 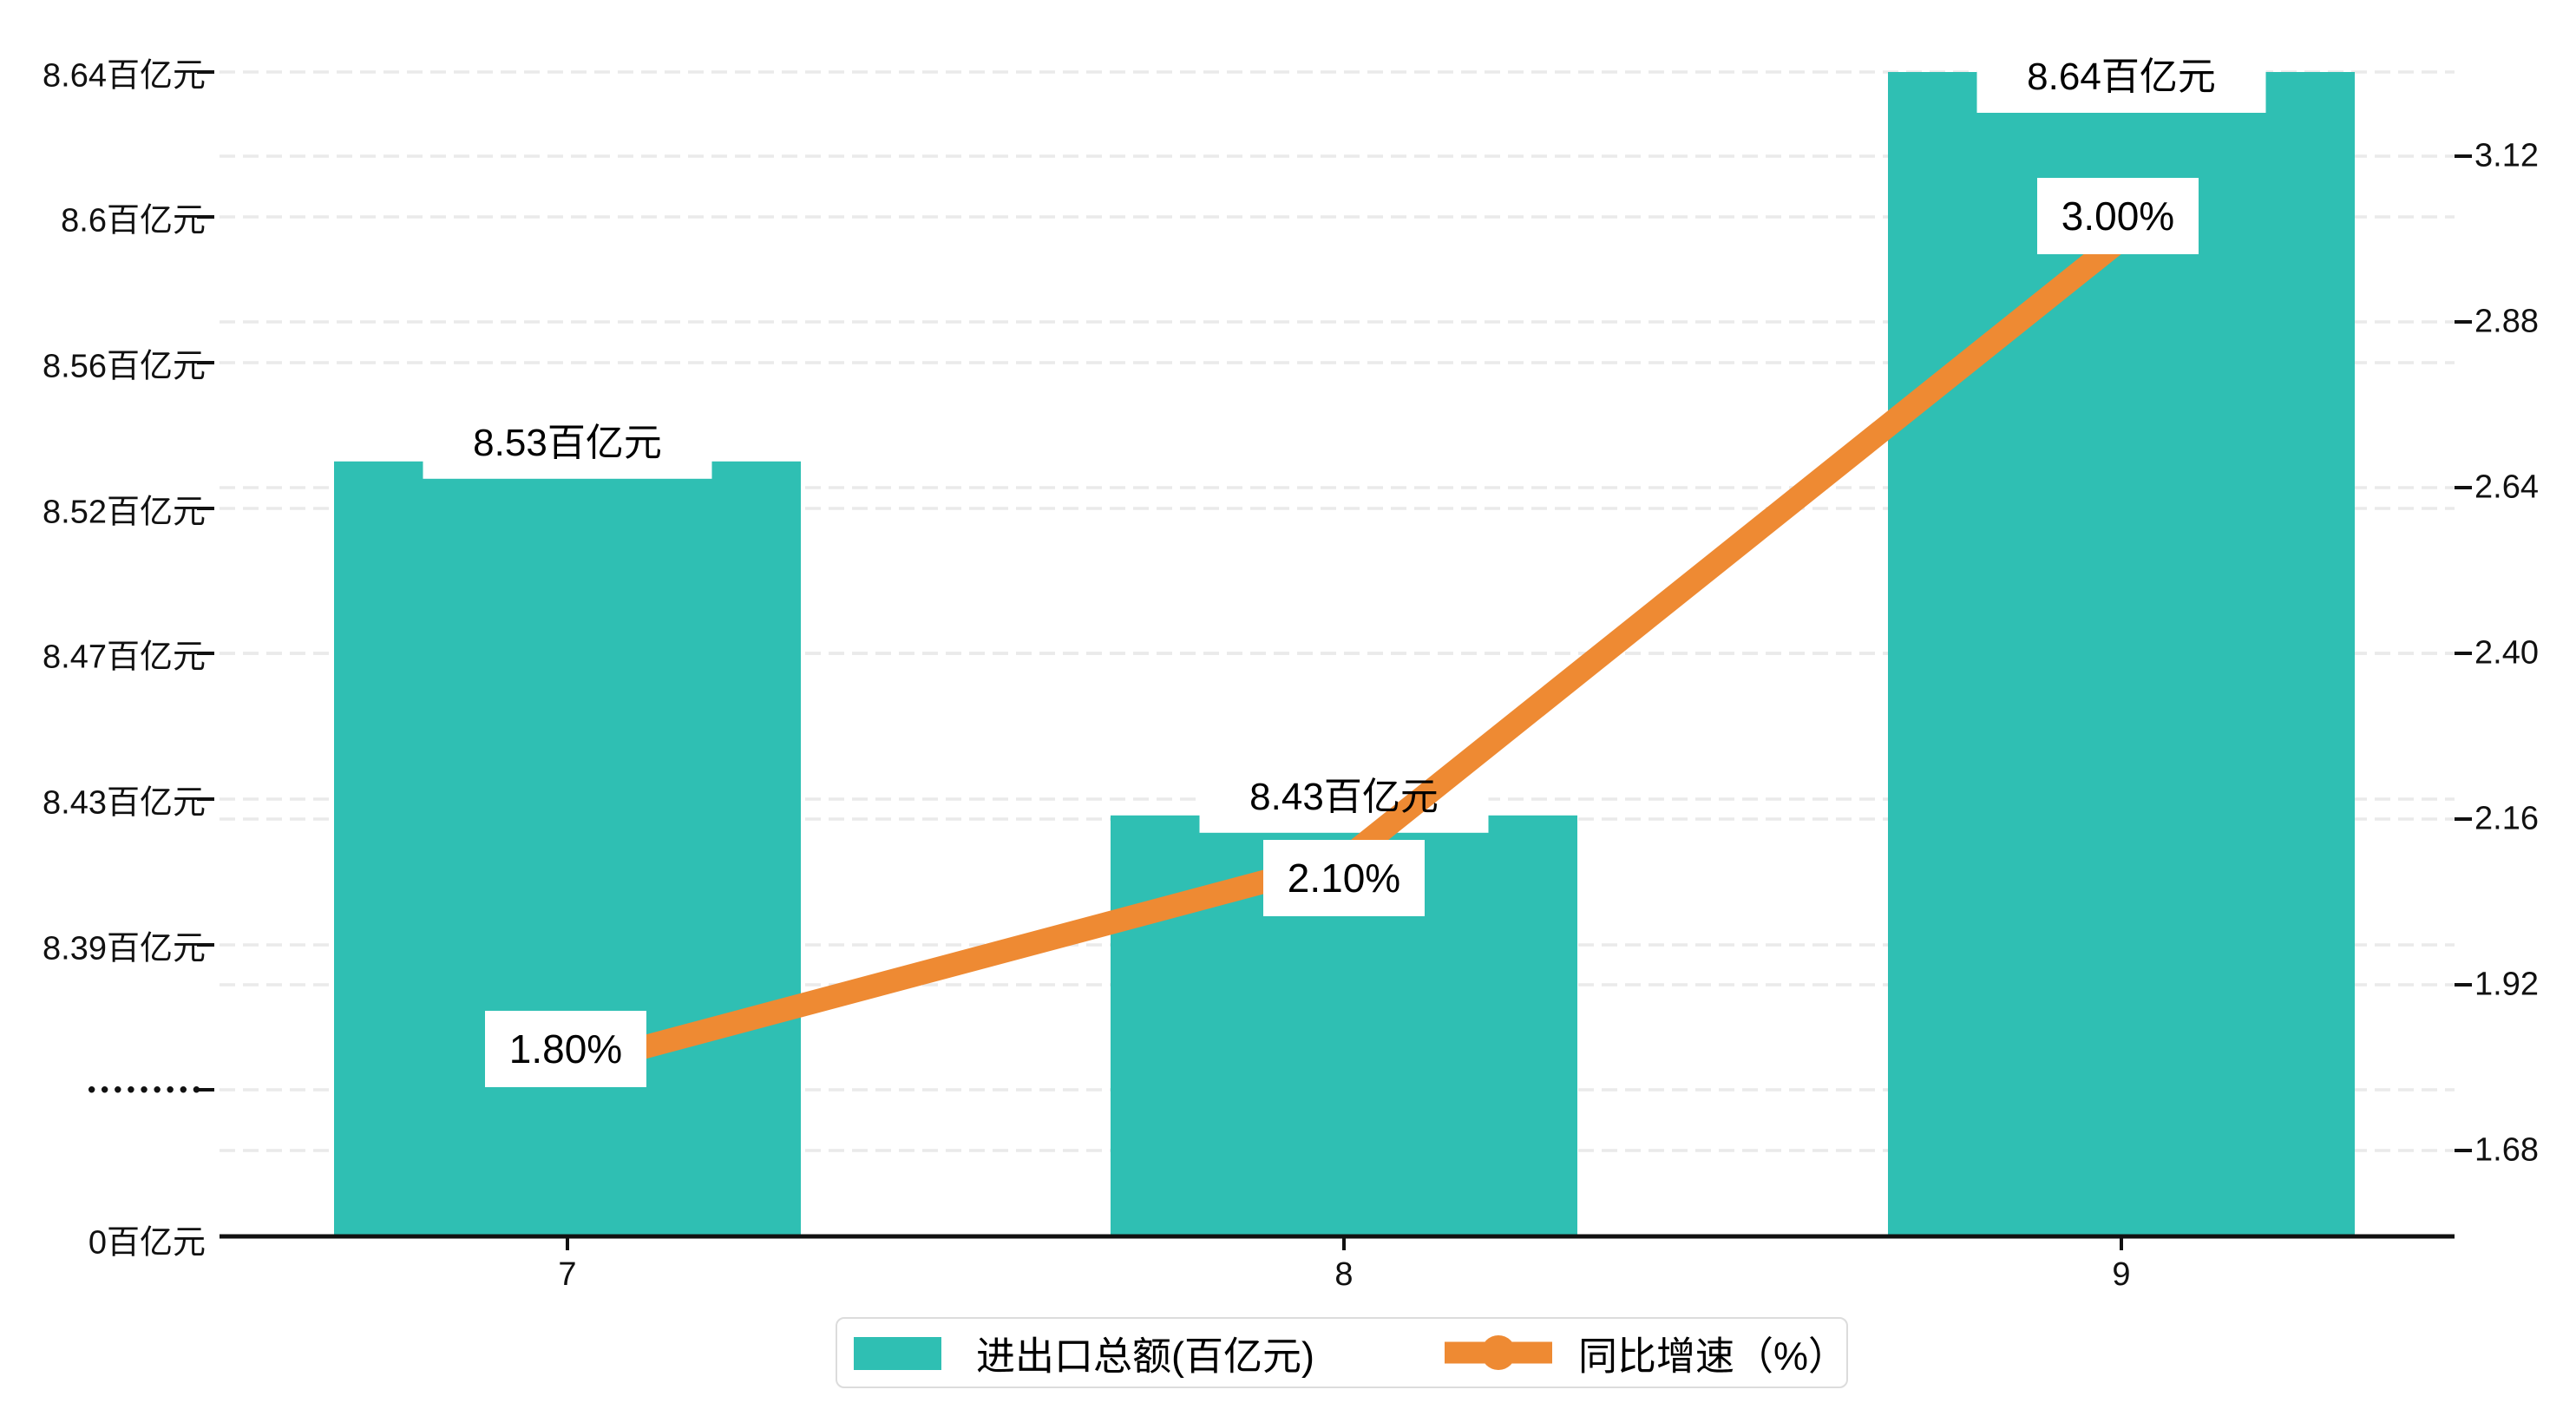 I want to click on left-axis-tick-label: 8.43百亿元, so click(x=124, y=803).